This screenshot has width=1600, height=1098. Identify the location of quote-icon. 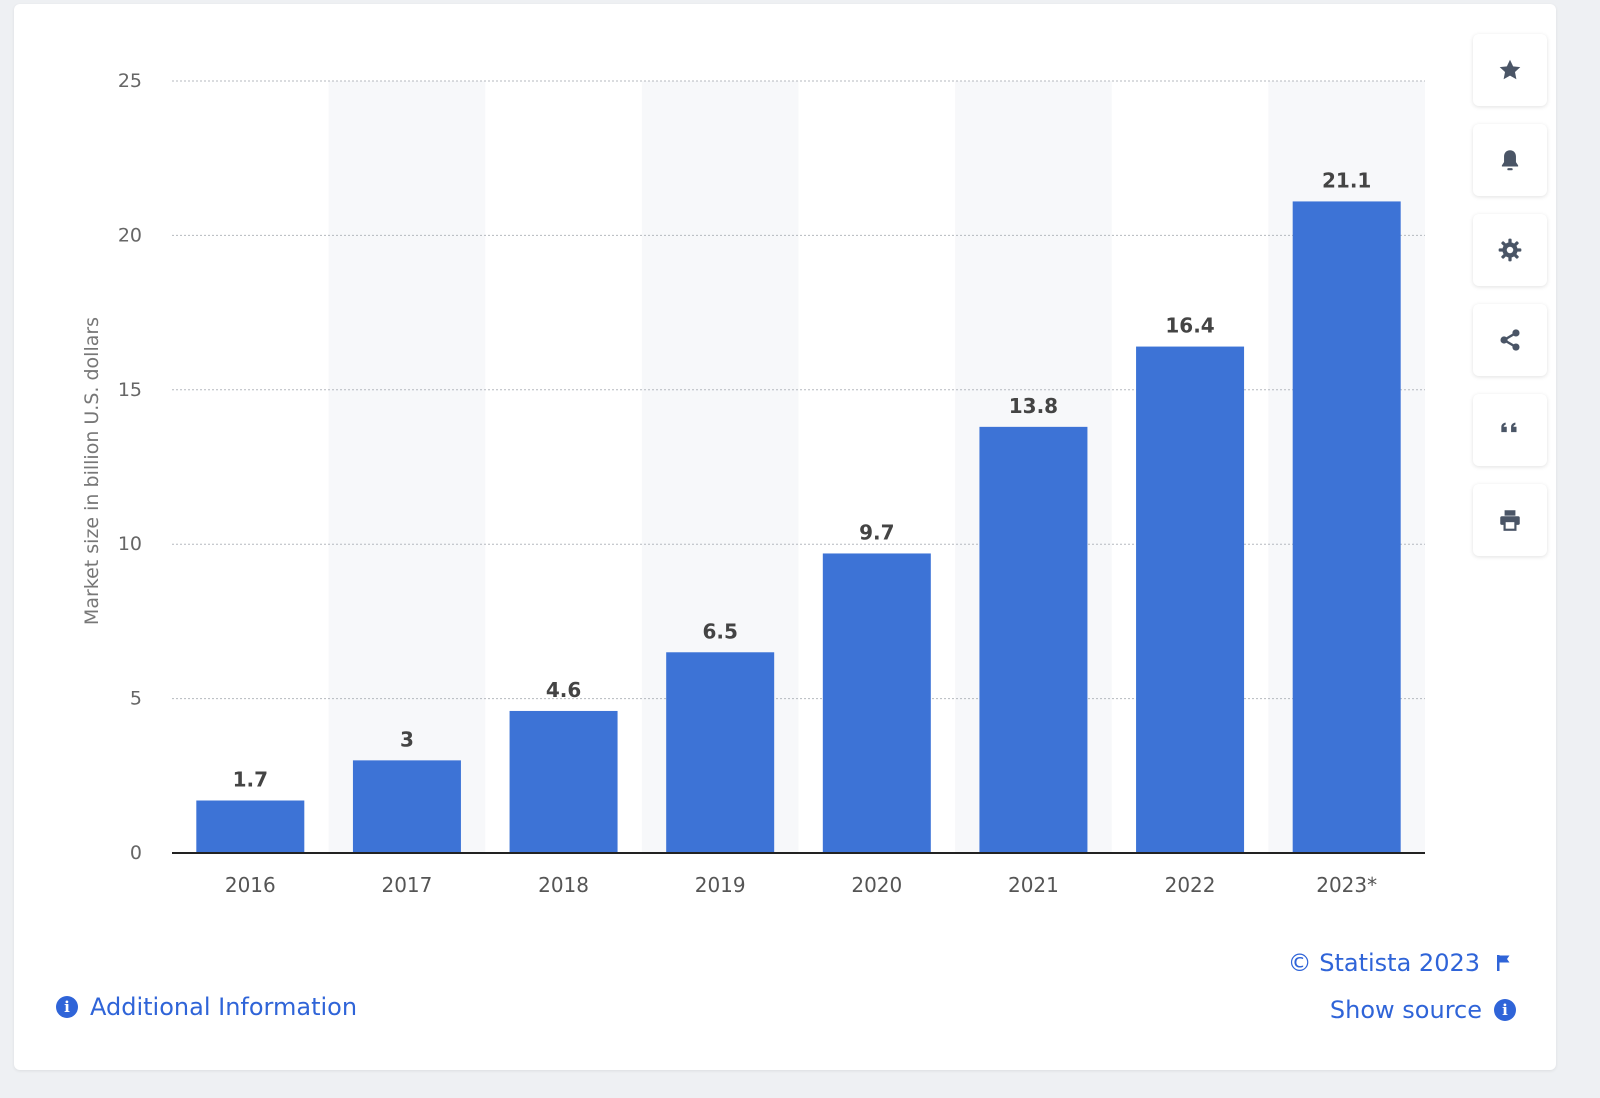
(1509, 427).